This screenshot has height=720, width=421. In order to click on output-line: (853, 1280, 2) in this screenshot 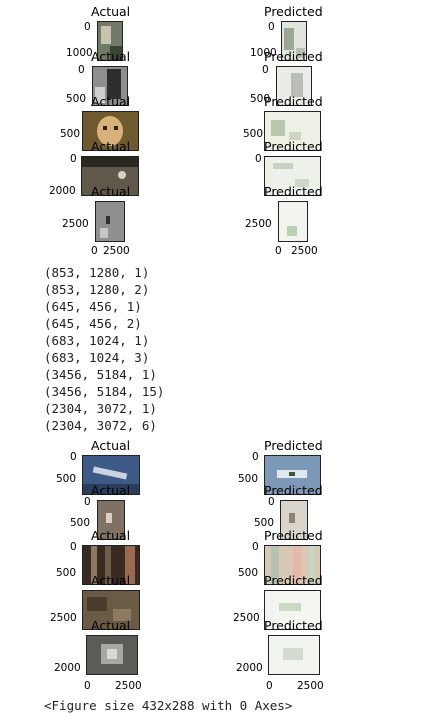, I will do `click(97, 289)`.